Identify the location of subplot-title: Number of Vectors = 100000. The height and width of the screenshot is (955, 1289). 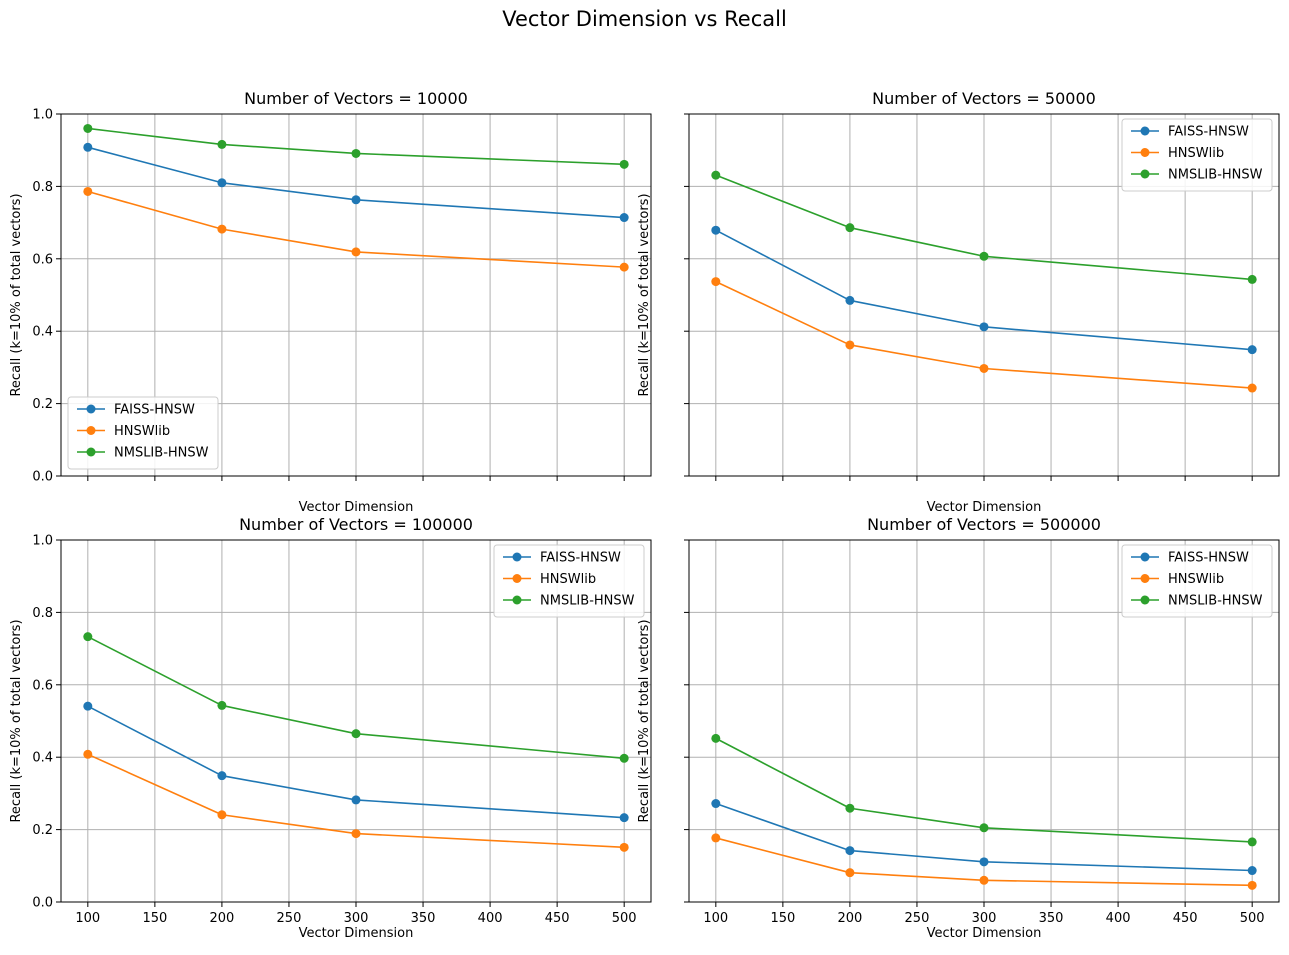
(356, 524).